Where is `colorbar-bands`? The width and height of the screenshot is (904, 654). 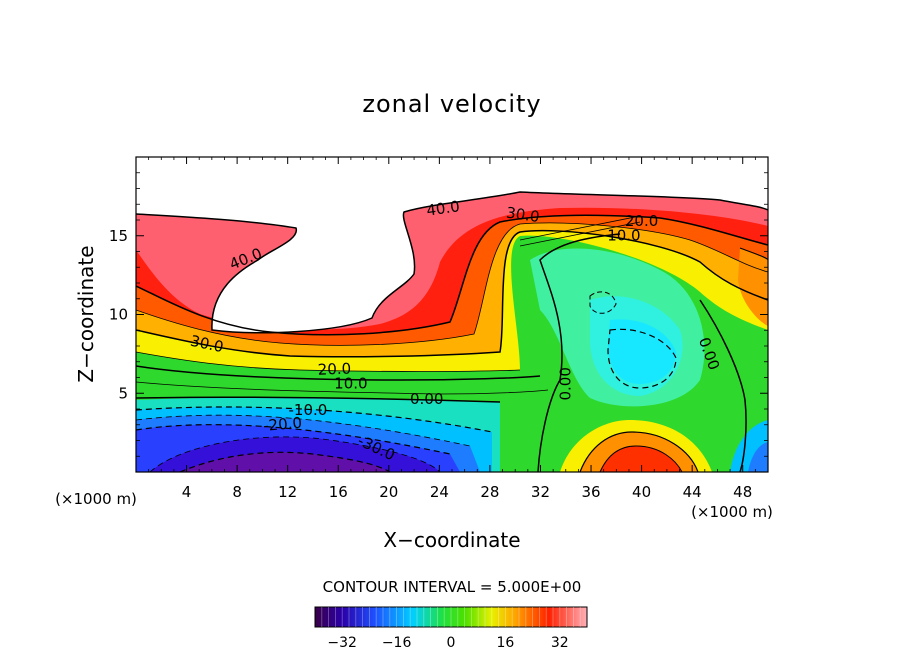 colorbar-bands is located at coordinates (451, 617).